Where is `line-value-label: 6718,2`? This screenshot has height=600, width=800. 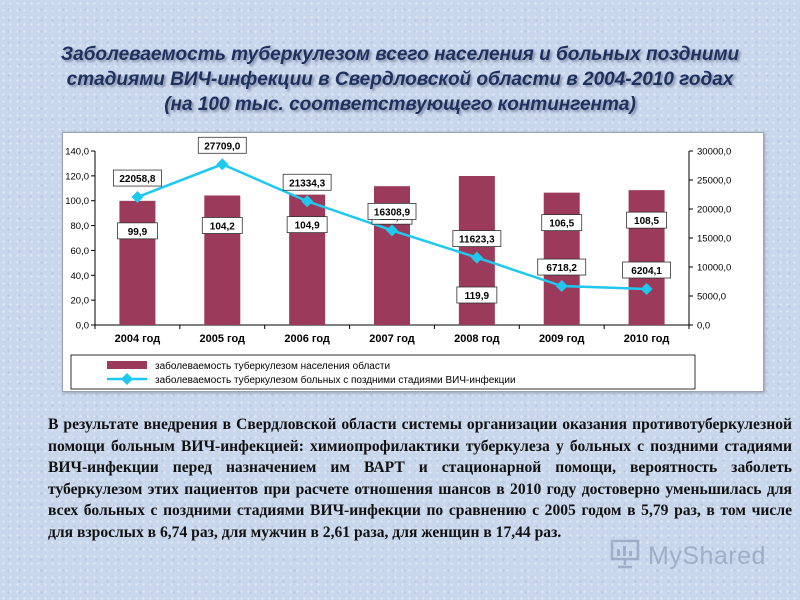
line-value-label: 6718,2 is located at coordinates (561, 268).